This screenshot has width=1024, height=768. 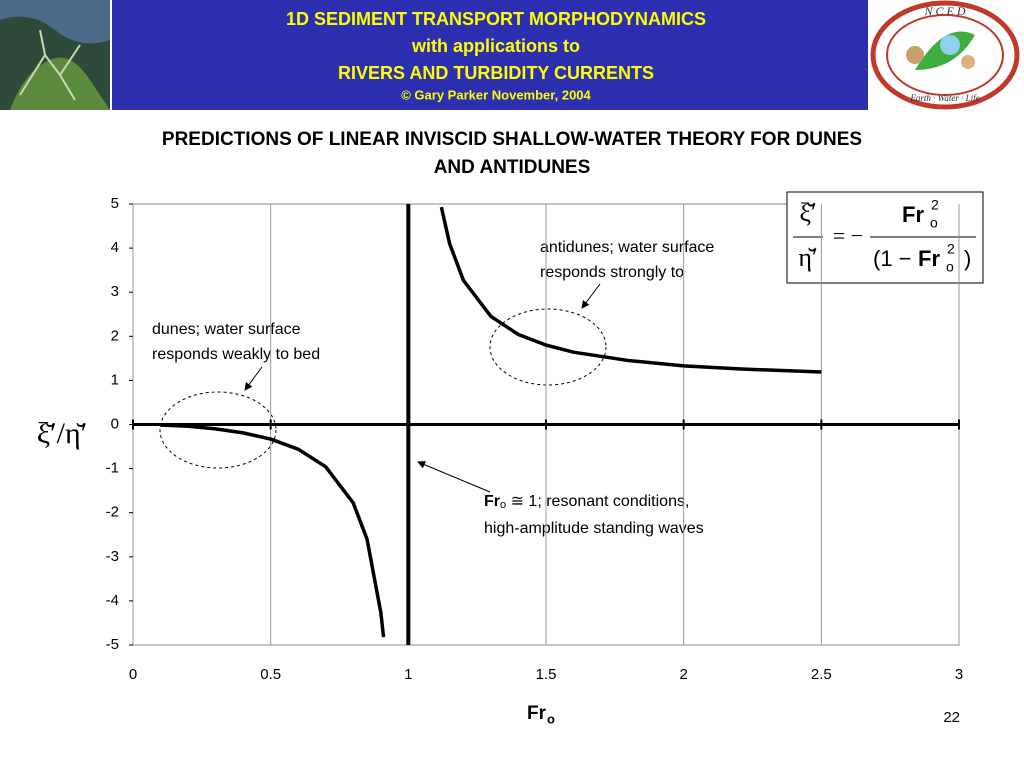 What do you see at coordinates (612, 272) in the screenshot?
I see `annotation: responds strongly to` at bounding box center [612, 272].